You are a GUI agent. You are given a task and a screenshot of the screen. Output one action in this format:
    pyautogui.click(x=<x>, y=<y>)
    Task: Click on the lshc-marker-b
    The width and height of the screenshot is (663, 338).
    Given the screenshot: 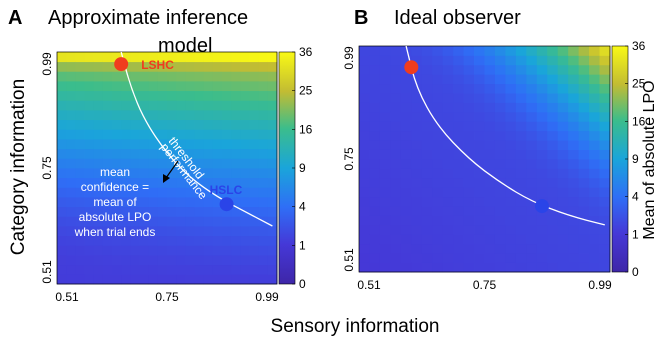 What is the action you would take?
    pyautogui.click(x=411, y=67)
    